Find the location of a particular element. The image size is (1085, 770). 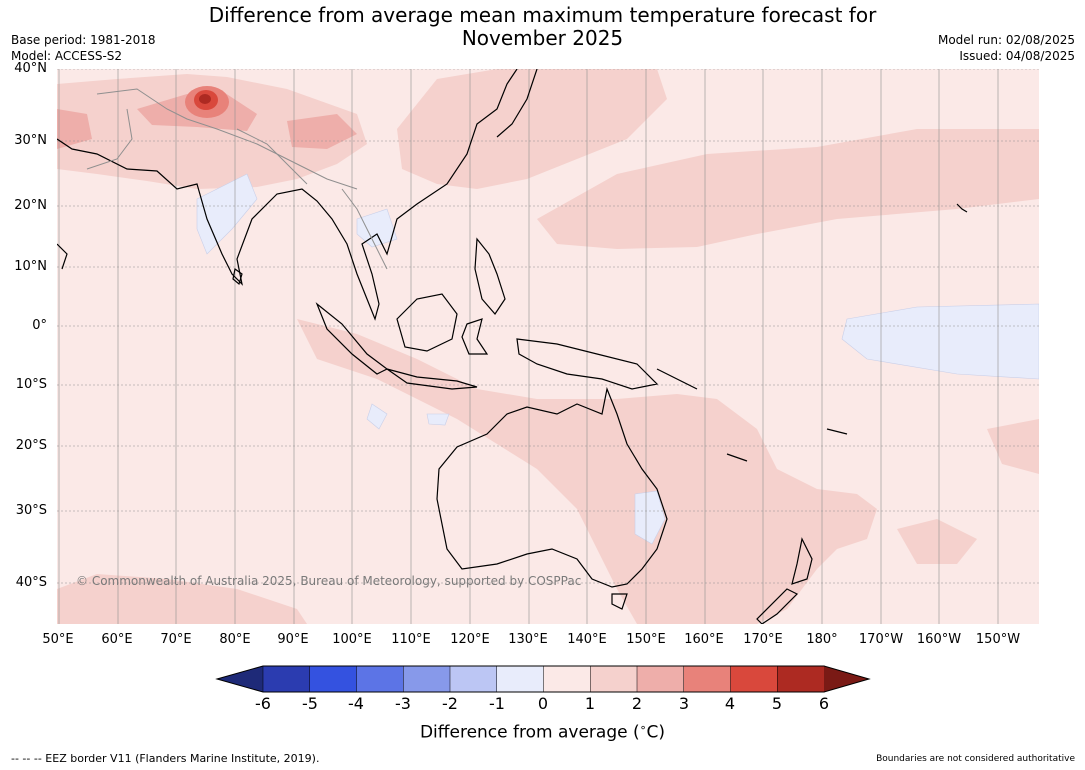

lon-label: 110°E is located at coordinates (411, 639).